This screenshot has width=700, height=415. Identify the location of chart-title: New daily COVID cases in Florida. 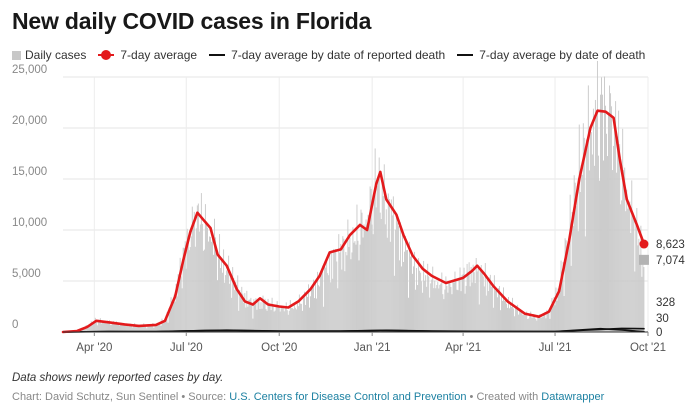
(192, 21).